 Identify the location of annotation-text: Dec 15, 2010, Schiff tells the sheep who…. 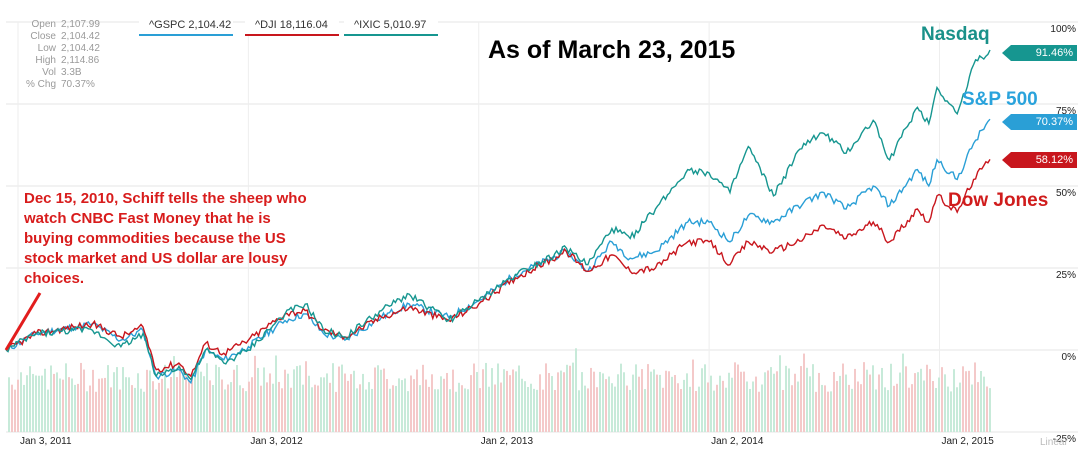
(165, 238).